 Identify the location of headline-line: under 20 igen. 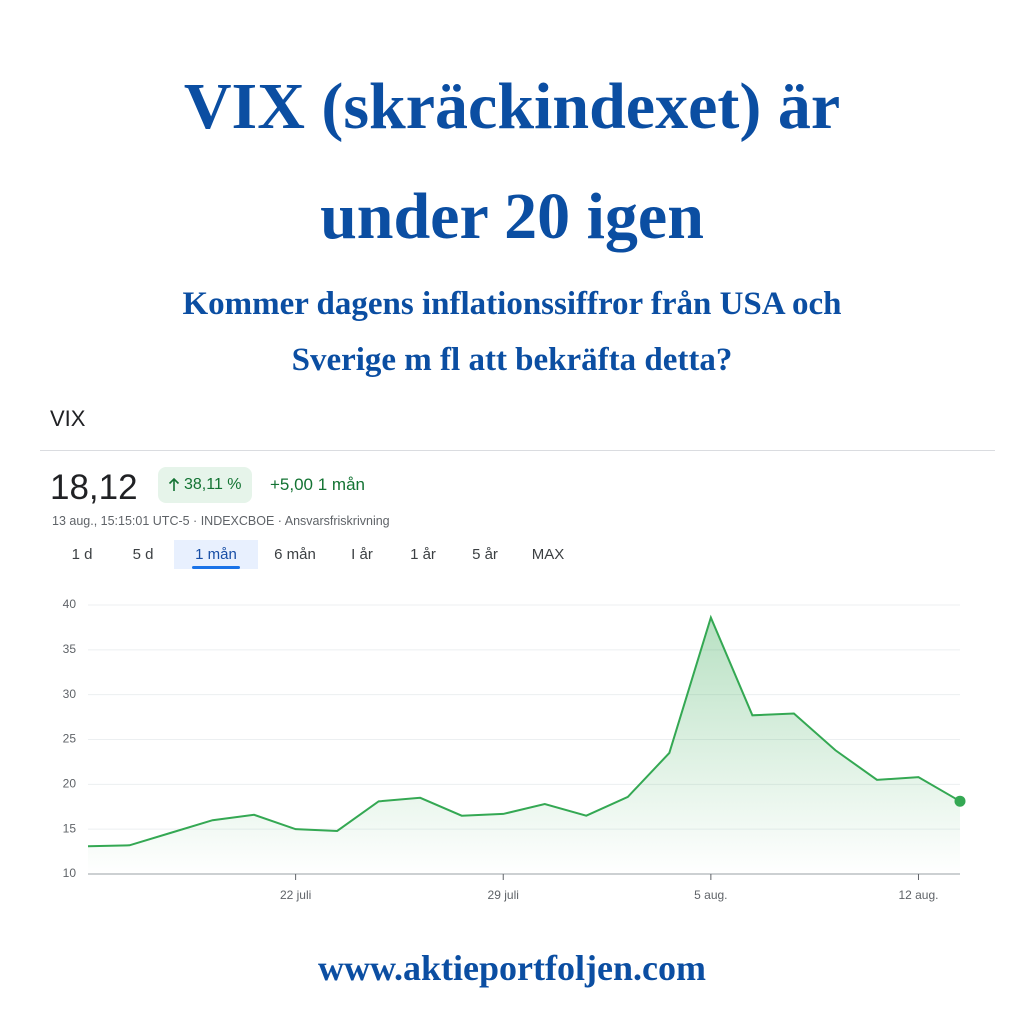
(512, 216).